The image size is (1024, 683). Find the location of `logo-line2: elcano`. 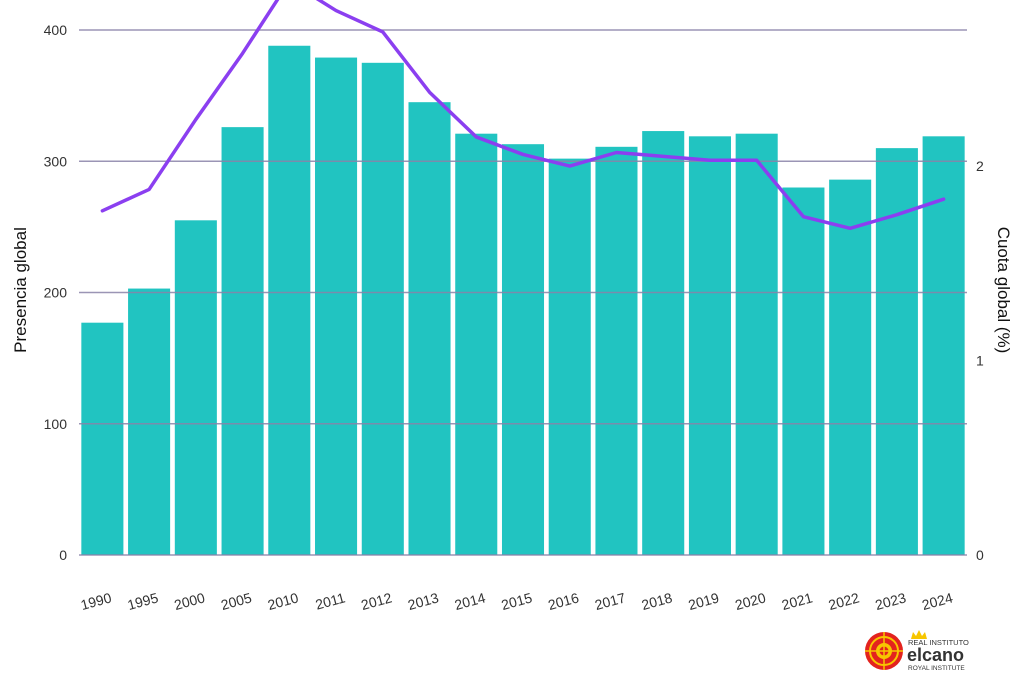

logo-line2: elcano is located at coordinates (935, 655).